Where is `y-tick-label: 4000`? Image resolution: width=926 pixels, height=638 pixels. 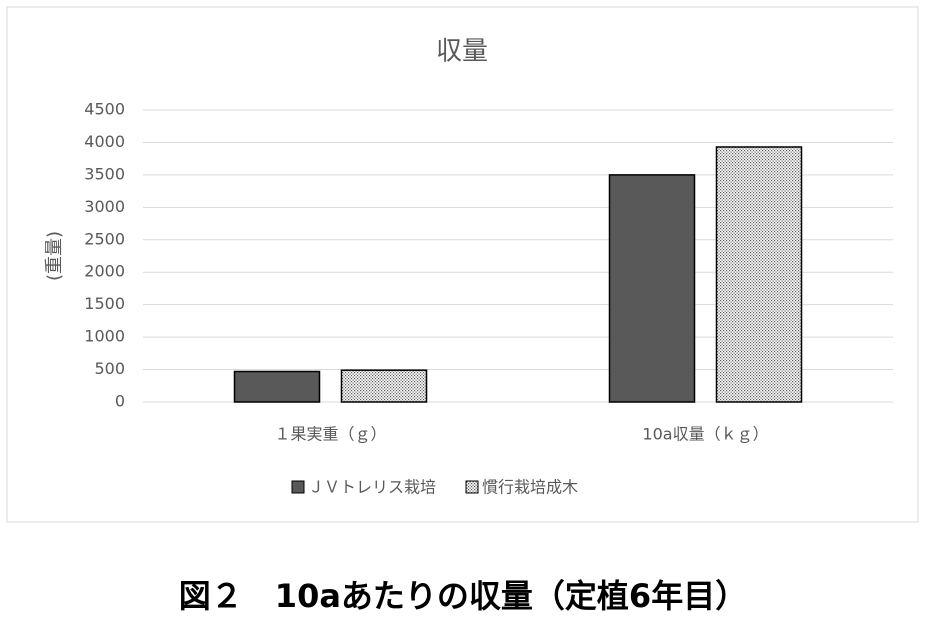
y-tick-label: 4000 is located at coordinates (104, 141).